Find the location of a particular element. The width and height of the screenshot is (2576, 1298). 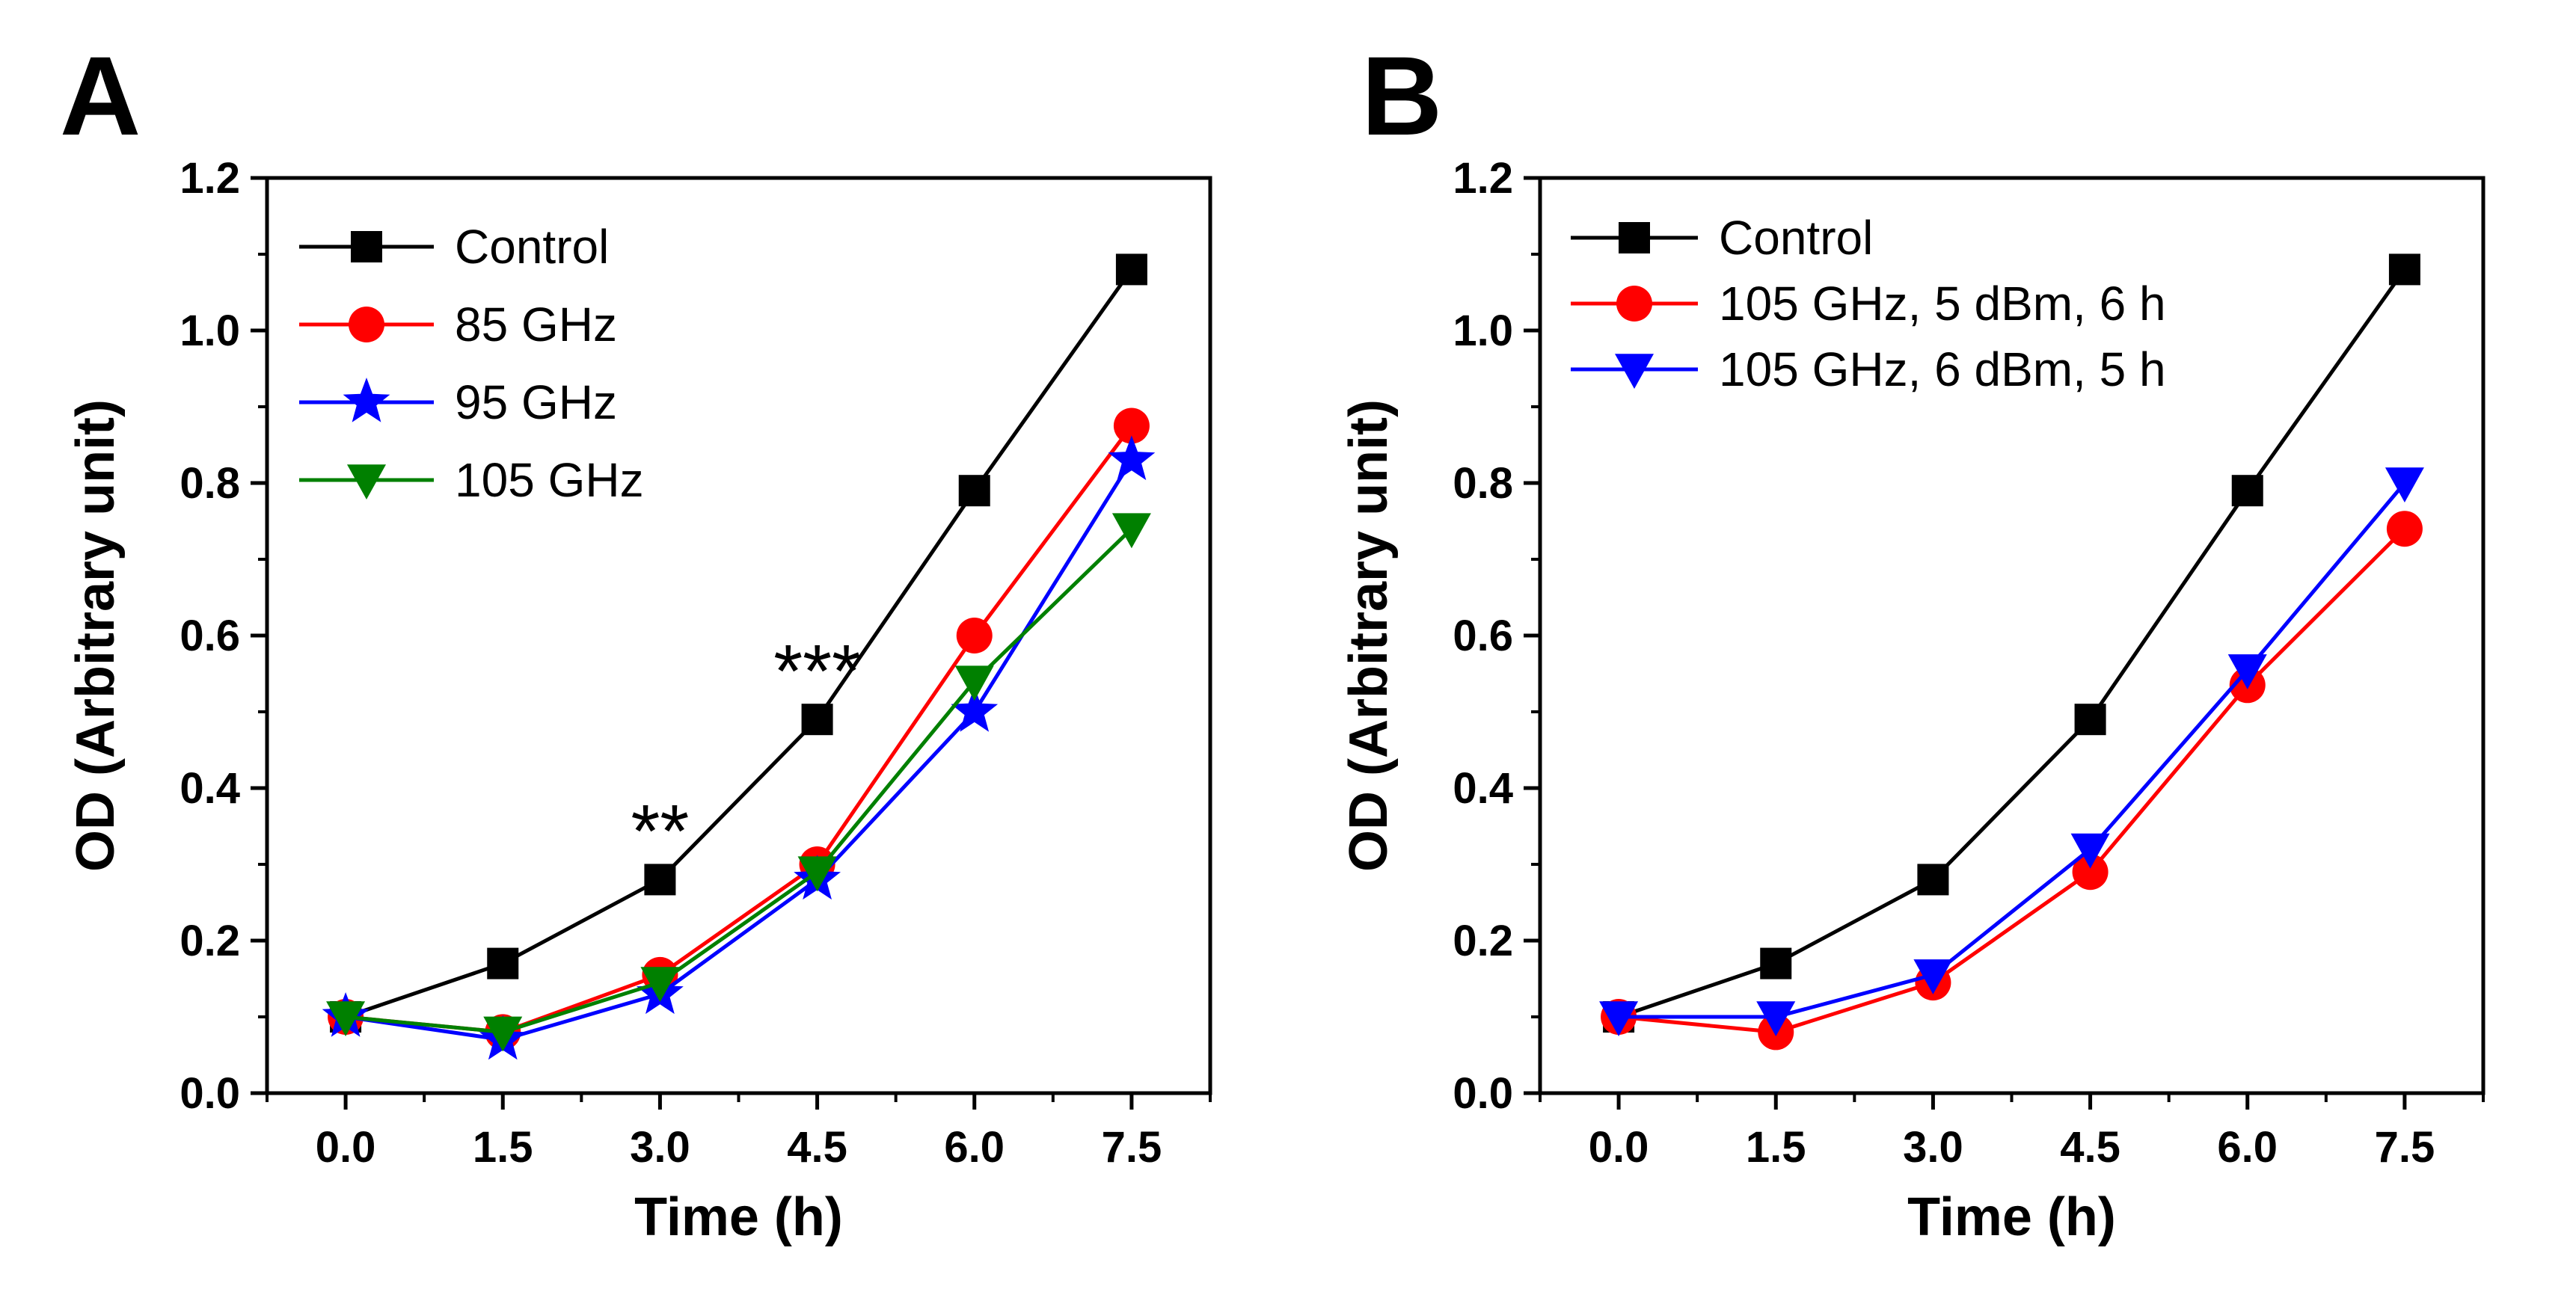

legend-label: 105 GHz, 5 dBm, 6 h is located at coordinates (1942, 303).